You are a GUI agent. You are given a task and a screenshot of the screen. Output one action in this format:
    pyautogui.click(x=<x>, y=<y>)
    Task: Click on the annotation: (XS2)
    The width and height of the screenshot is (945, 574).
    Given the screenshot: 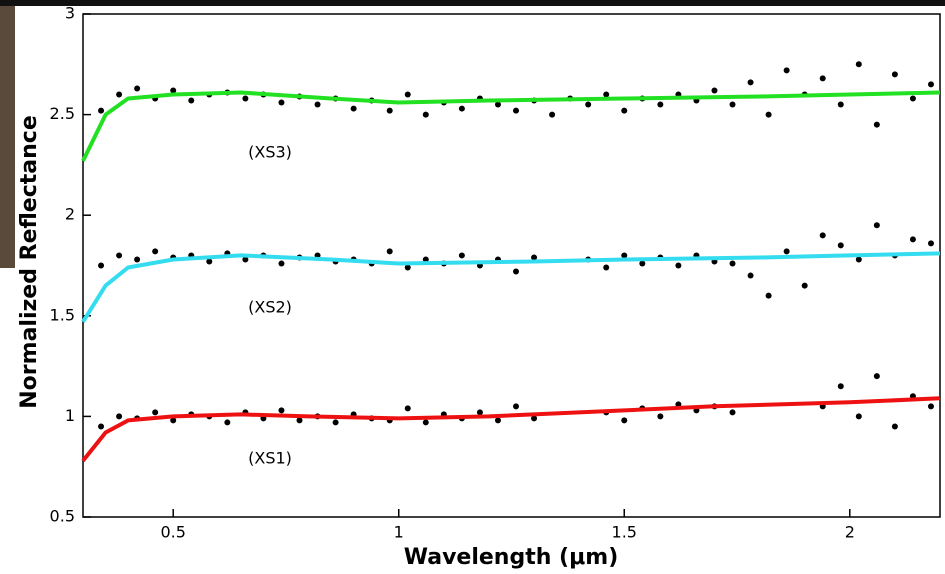 What is the action you would take?
    pyautogui.click(x=270, y=307)
    